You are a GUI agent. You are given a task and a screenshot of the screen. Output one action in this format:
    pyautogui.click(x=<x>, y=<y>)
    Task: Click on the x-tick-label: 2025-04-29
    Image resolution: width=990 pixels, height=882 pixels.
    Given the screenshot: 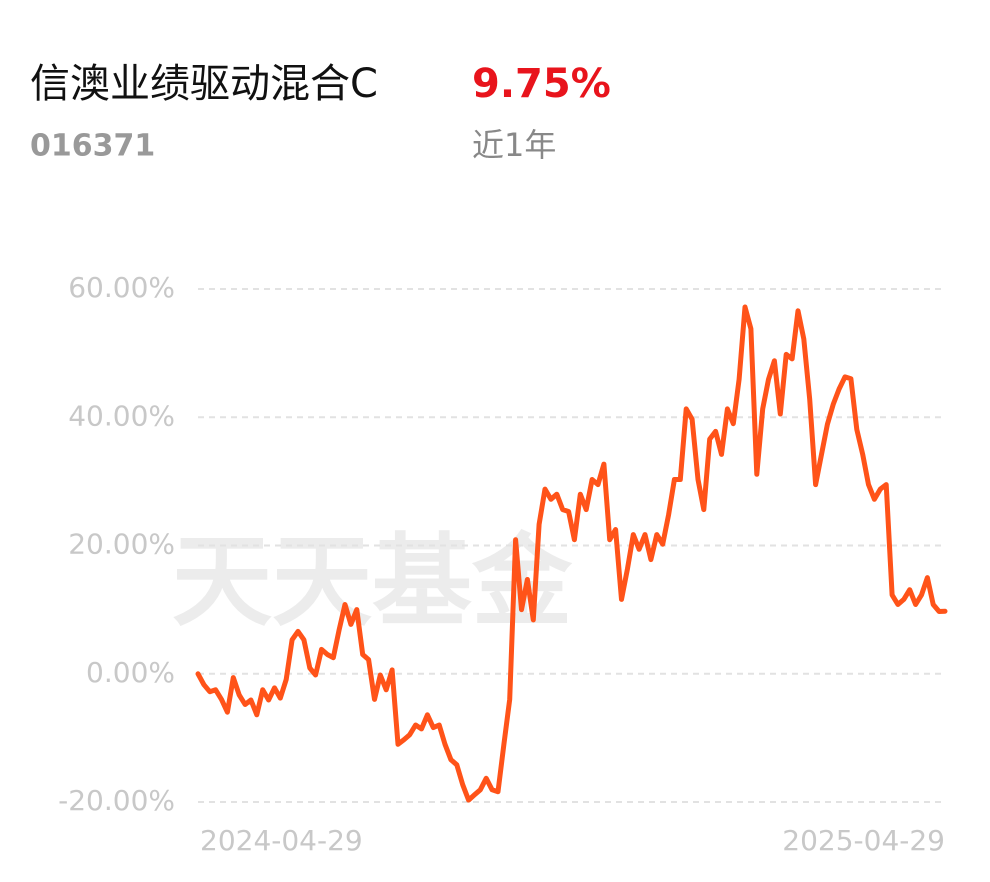 What is the action you would take?
    pyautogui.click(x=863, y=840)
    